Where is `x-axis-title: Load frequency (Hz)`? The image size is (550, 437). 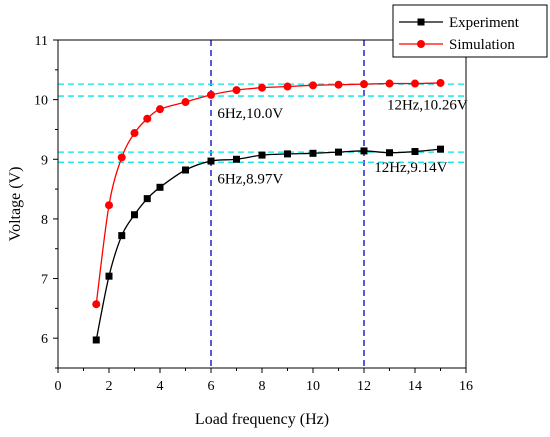
x-axis-title: Load frequency (Hz) is located at coordinates (262, 419).